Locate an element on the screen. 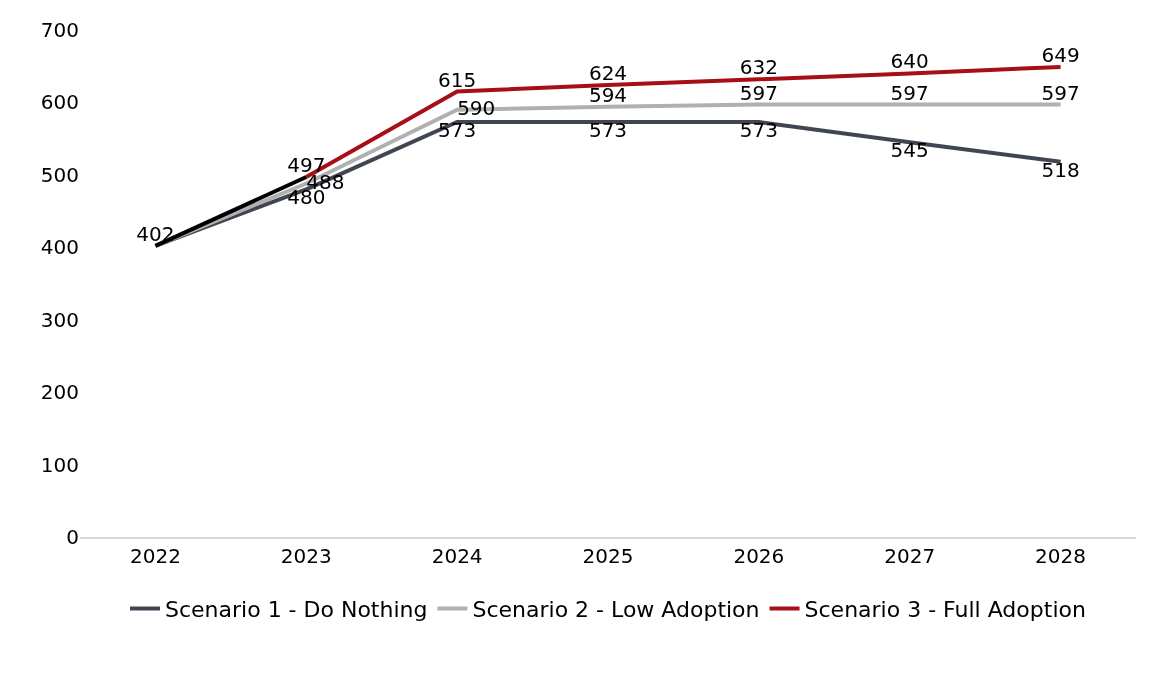 The width and height of the screenshot is (1176, 687). y-tick-label: 700 is located at coordinates (59, 30).